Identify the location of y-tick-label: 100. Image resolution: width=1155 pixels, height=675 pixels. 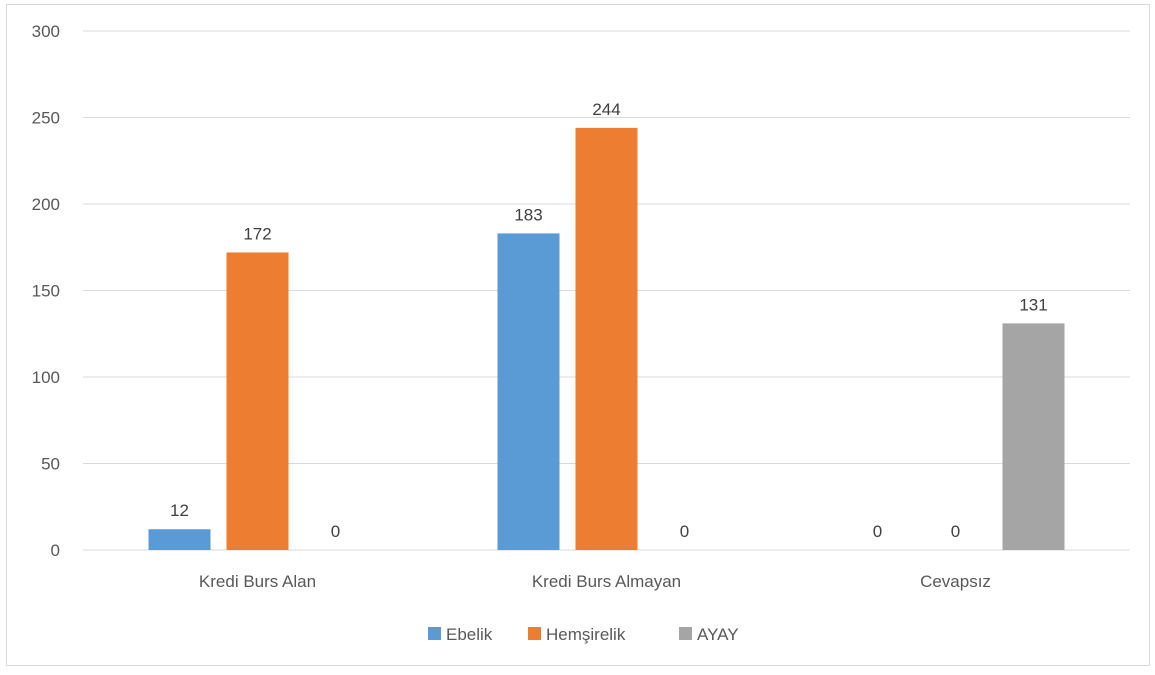
(46, 377).